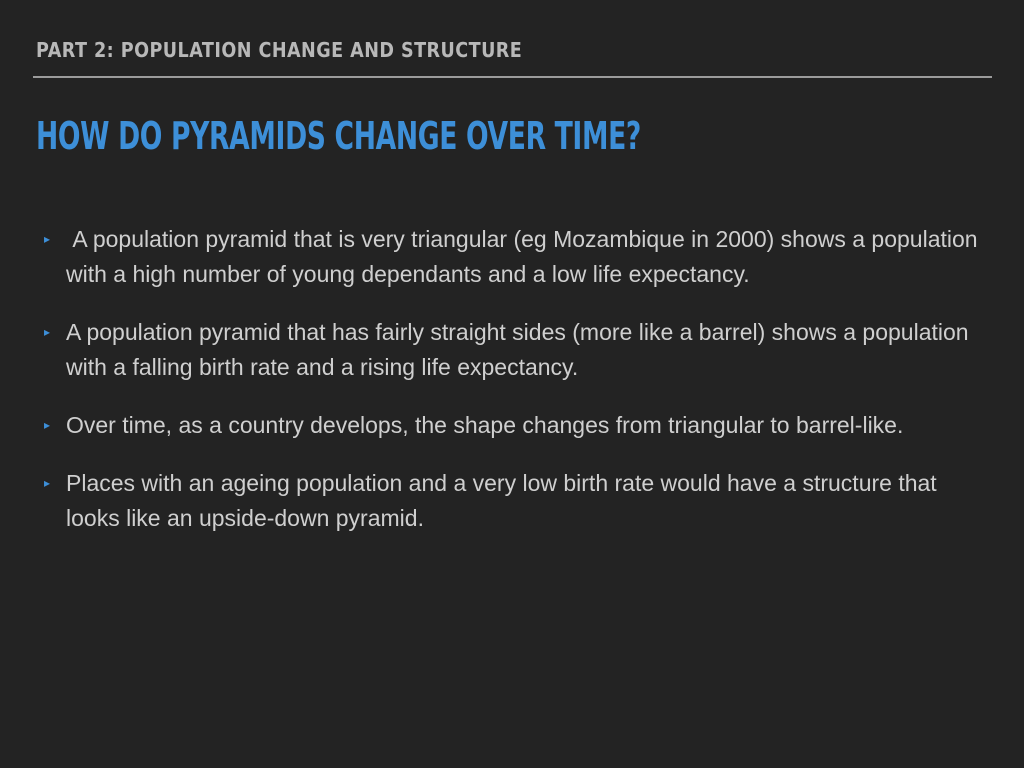 This screenshot has width=1024, height=768. Describe the element at coordinates (338, 136) in the screenshot. I see `slide-title: HOW DO PYRAMIDS CHANGE OVER TIME?` at that location.